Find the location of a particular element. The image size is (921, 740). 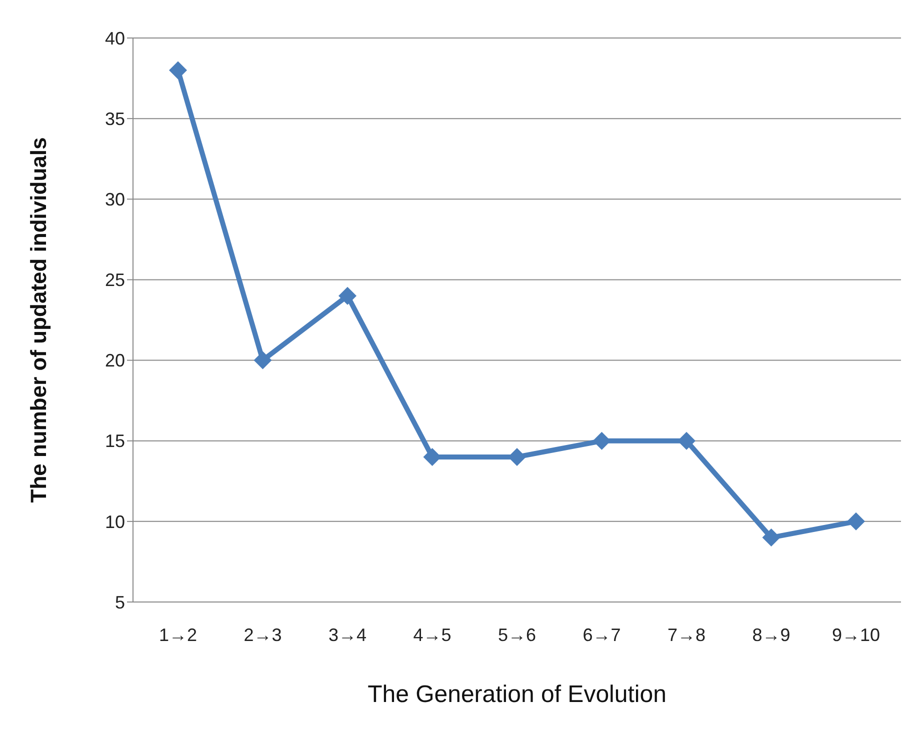

x-tick-label: 8→9 is located at coordinates (771, 634).